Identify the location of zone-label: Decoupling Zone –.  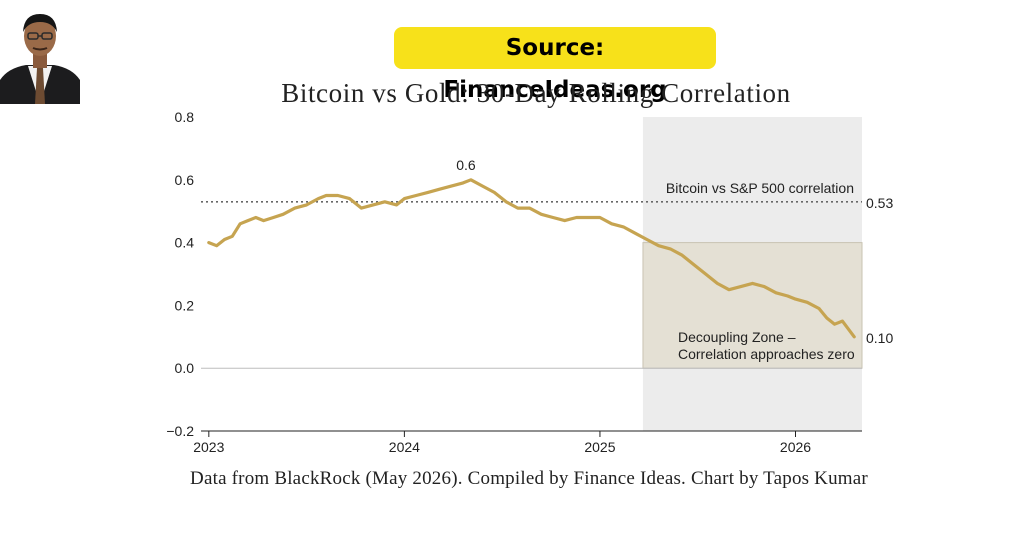
(737, 337).